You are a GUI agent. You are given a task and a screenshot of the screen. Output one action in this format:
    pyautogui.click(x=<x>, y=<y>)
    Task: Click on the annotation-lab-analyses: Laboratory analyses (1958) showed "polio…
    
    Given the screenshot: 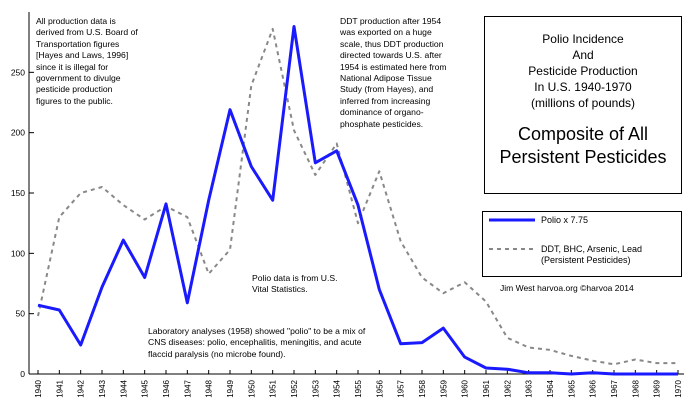 What is the action you would take?
    pyautogui.click(x=257, y=342)
    